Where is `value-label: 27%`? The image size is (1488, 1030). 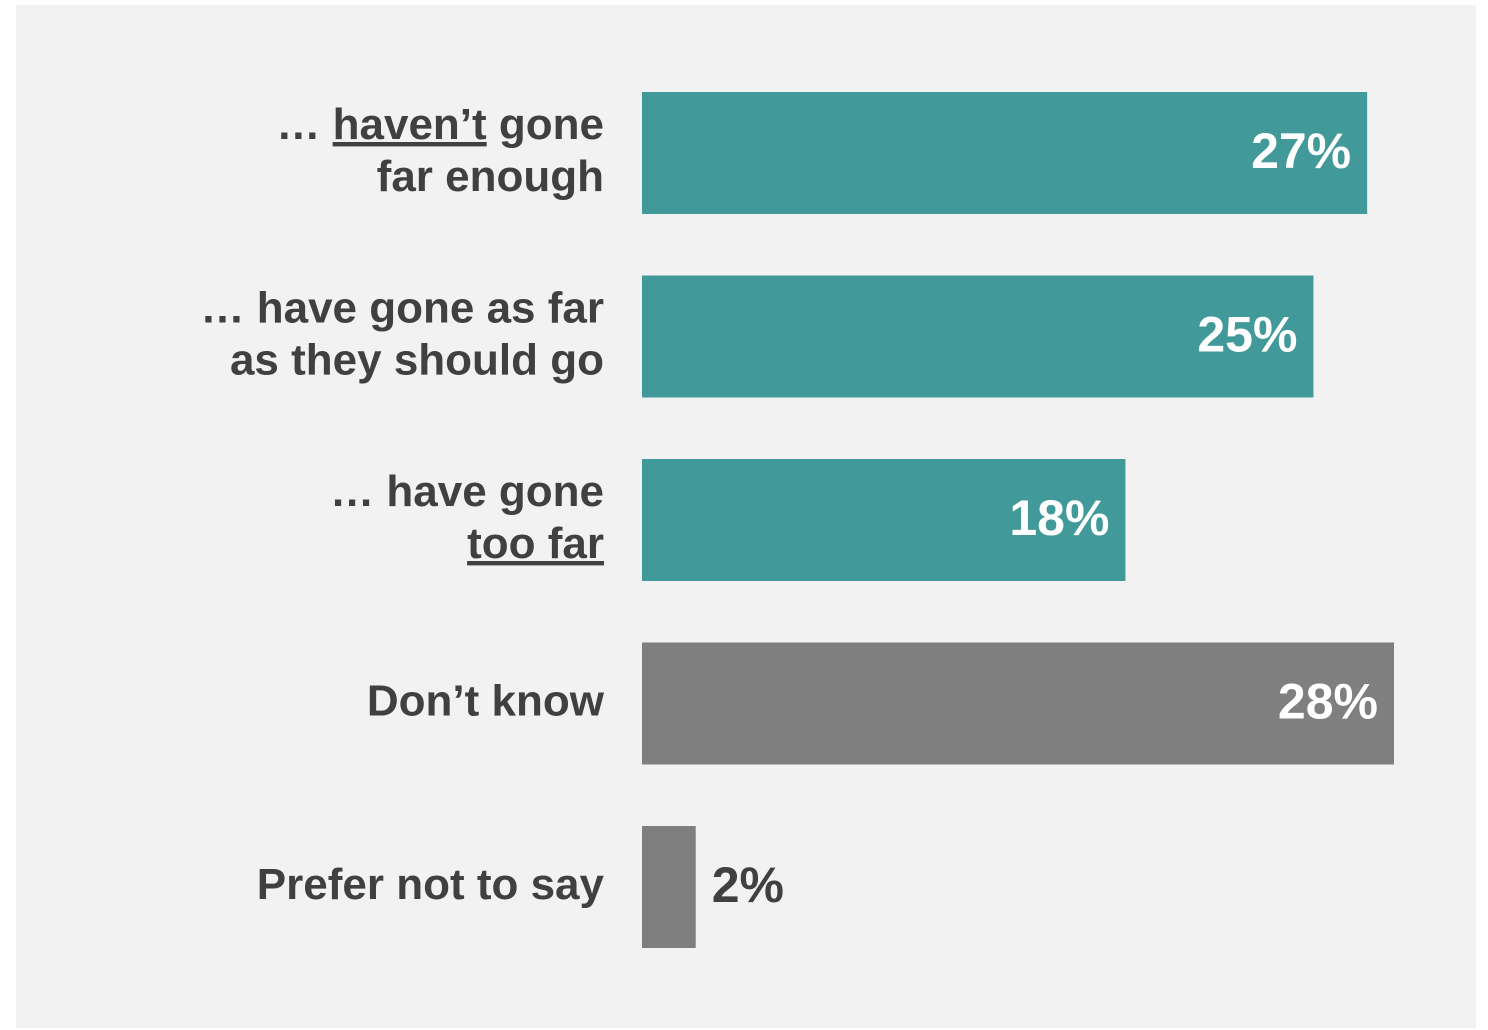
value-label: 27% is located at coordinates (1301, 151).